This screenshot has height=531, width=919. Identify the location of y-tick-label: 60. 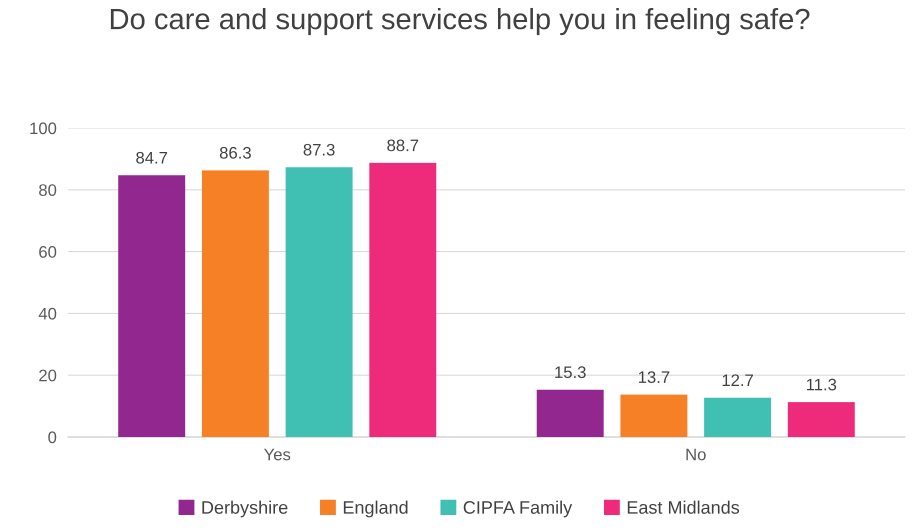
(47, 252).